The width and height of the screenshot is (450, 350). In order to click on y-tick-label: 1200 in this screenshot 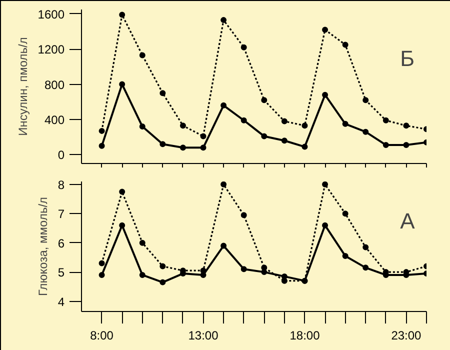, I will do `click(51, 49)`.